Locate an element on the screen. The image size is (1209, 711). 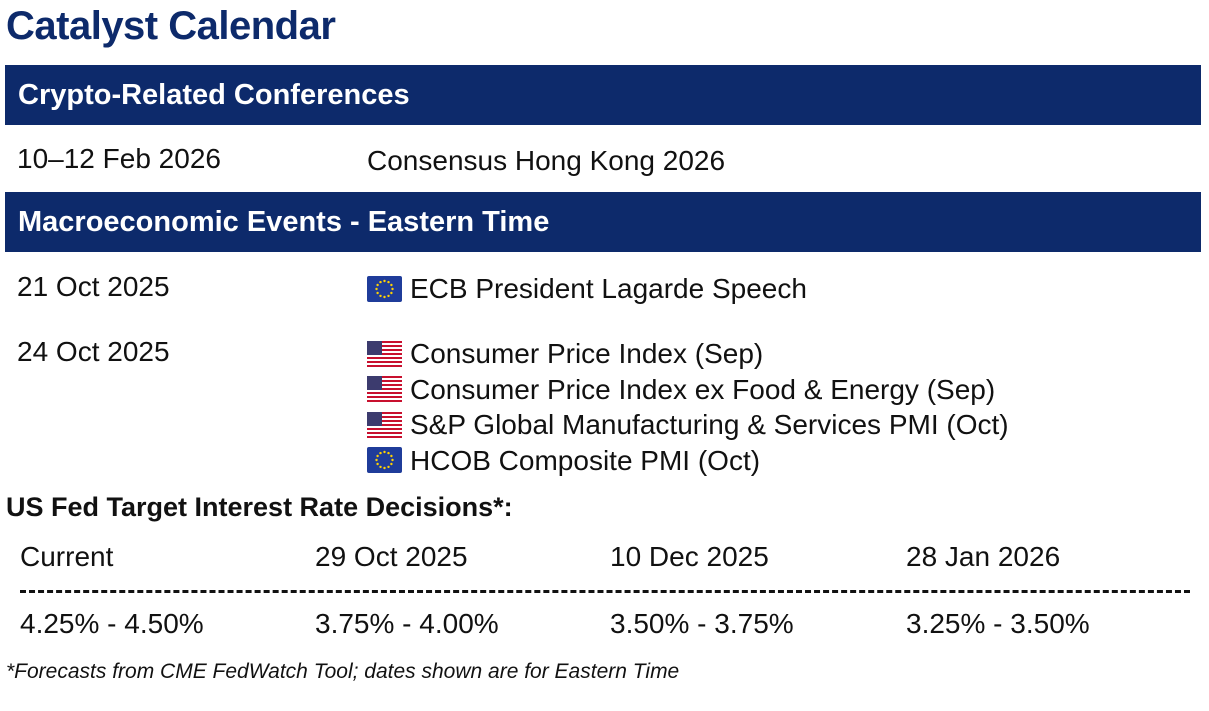
fed-rate: 3.75% - 4.00% is located at coordinates (407, 623).